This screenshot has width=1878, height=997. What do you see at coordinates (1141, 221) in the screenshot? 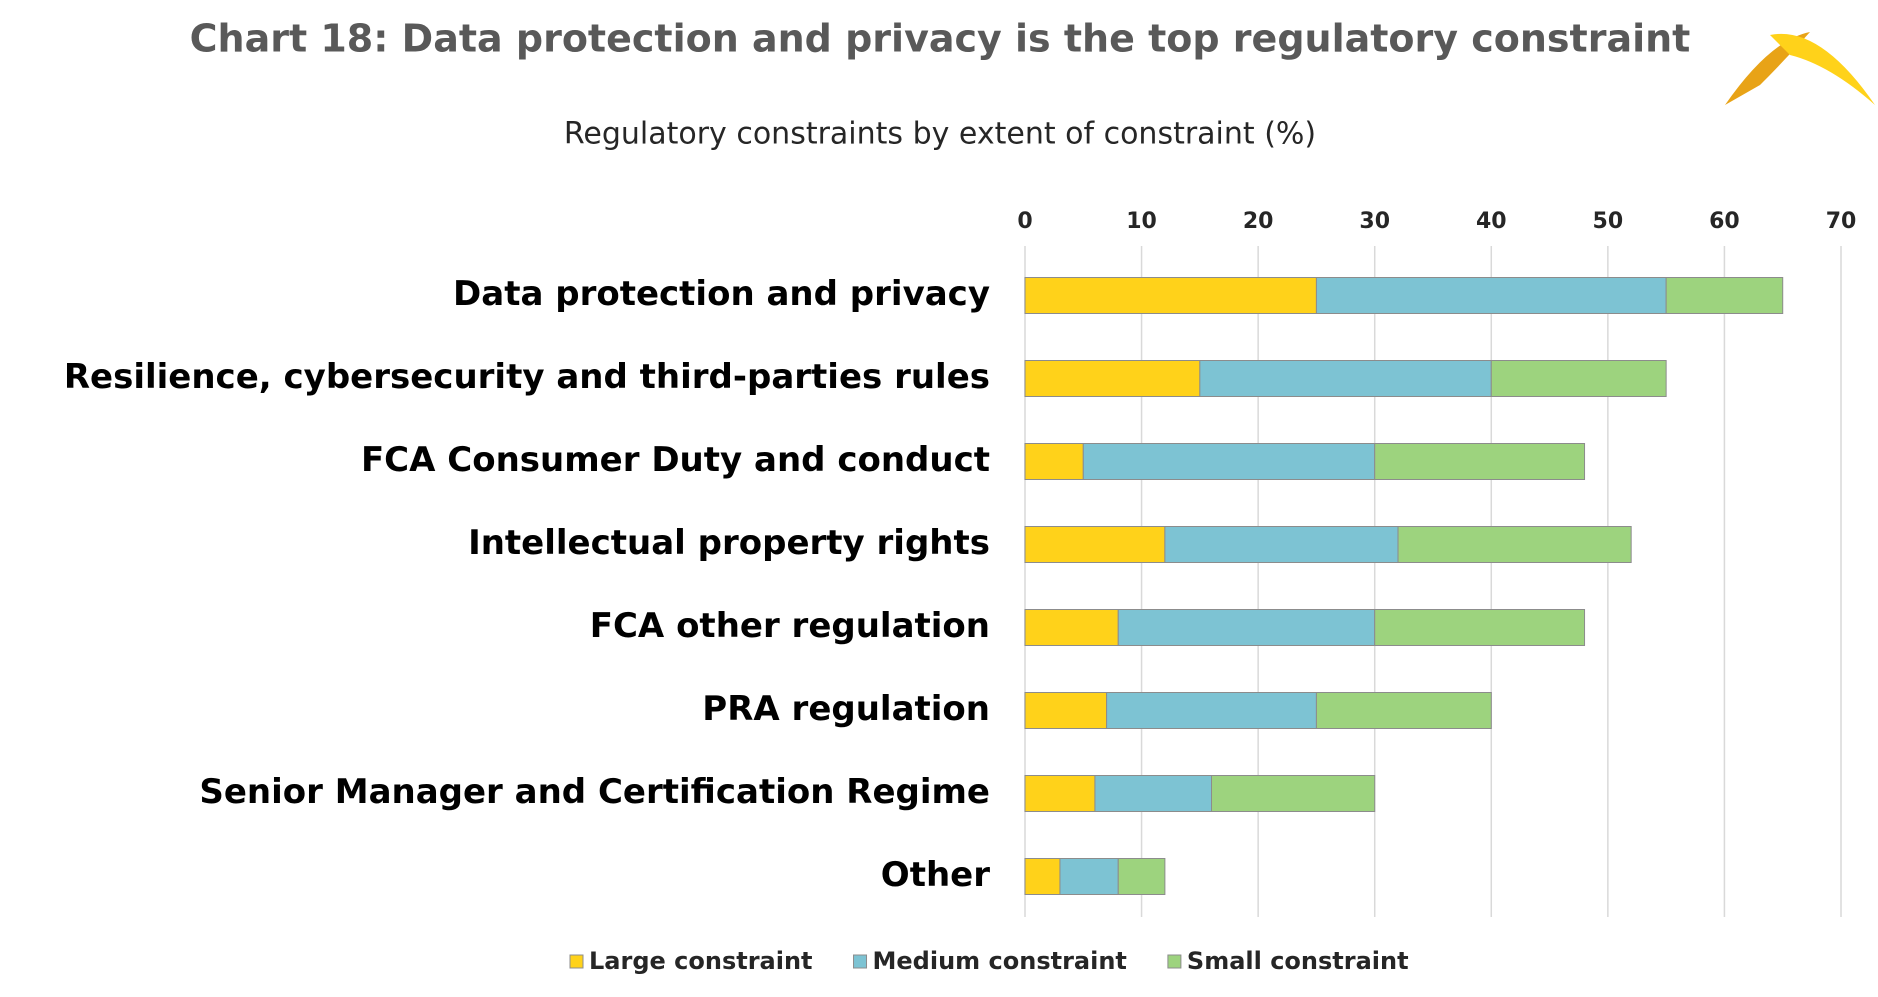
I see `x-tick-label: 10` at bounding box center [1141, 221].